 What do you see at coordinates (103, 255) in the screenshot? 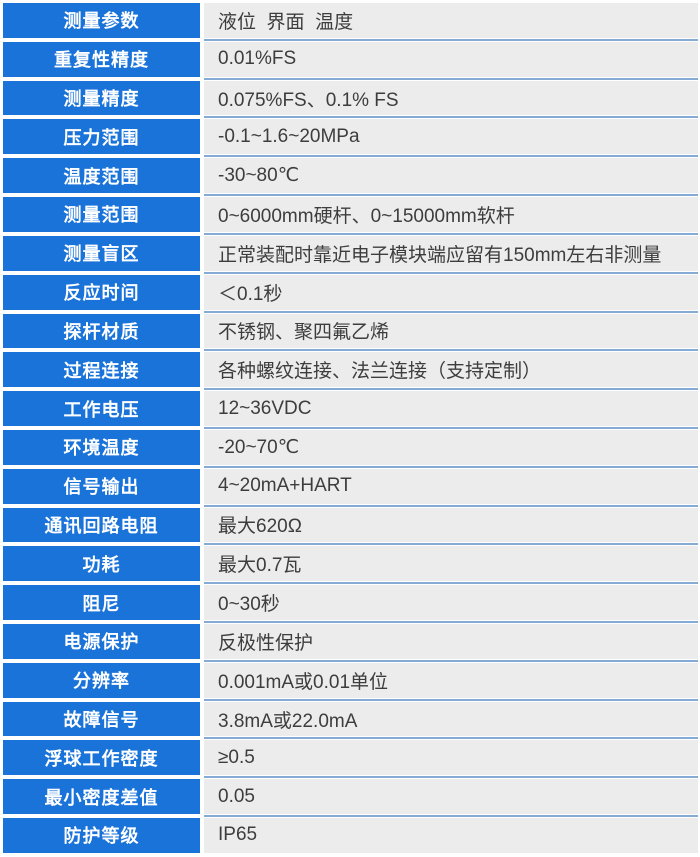
I see `spec-label: 测量盲区` at bounding box center [103, 255].